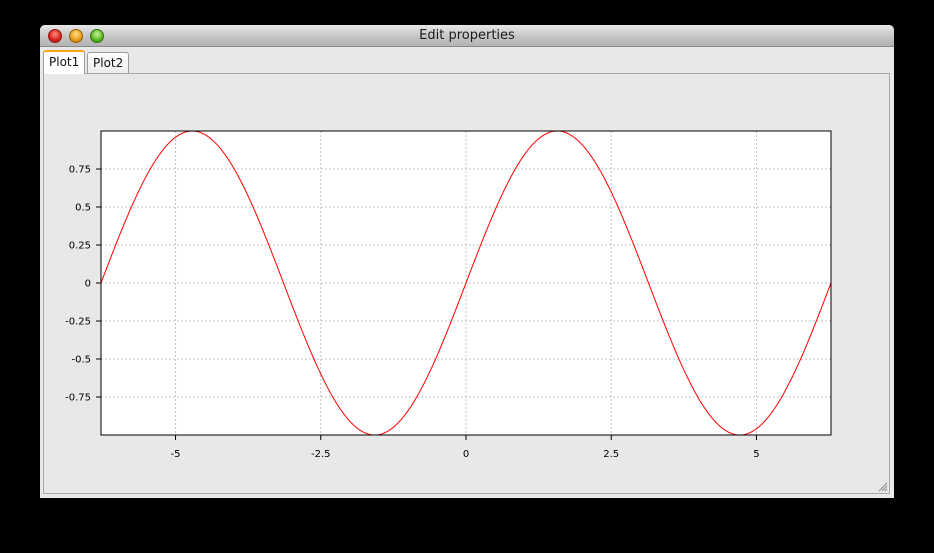 This screenshot has height=553, width=934. I want to click on x-tick-label: -2.5, so click(321, 454).